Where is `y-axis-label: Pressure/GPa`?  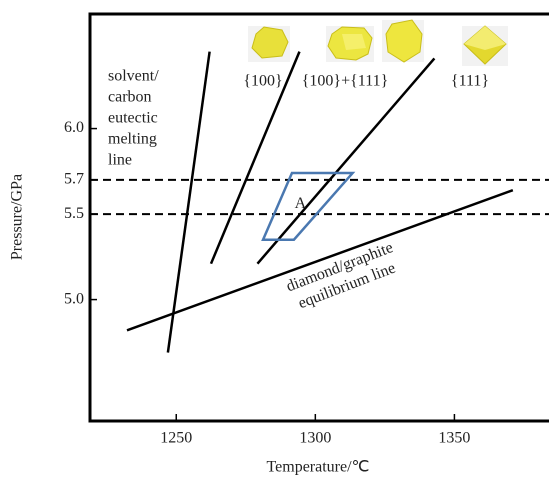 y-axis-label: Pressure/GPa is located at coordinates (17, 217).